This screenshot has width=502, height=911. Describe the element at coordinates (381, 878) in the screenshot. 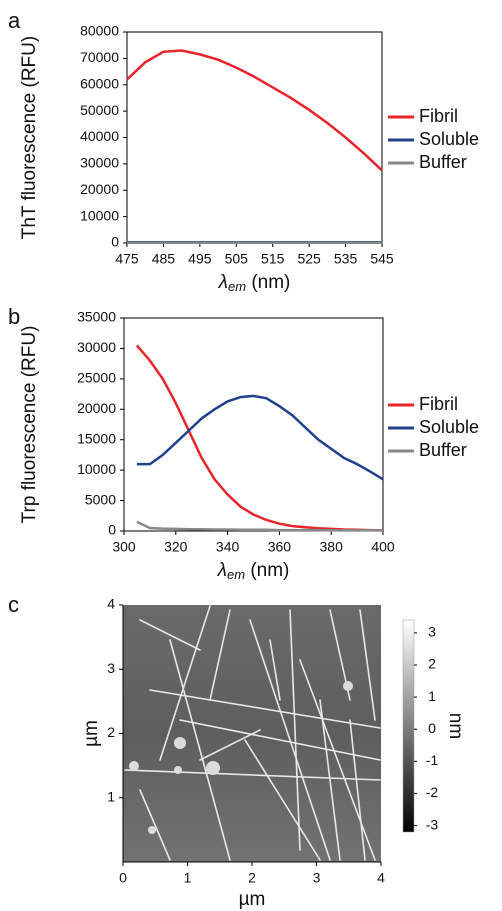

I see `x-tick-label: 4` at that location.